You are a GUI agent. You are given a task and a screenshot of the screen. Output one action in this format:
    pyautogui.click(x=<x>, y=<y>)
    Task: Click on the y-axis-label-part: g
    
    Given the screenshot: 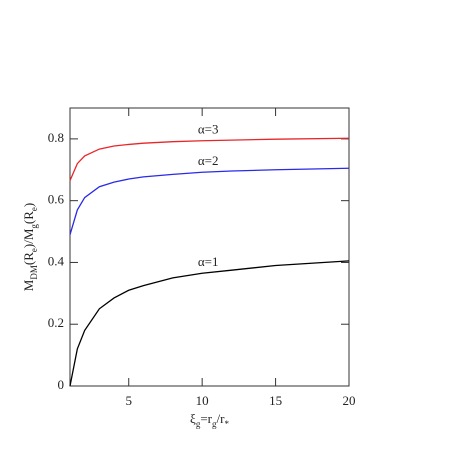 What is the action you would take?
    pyautogui.click(x=34, y=226)
    